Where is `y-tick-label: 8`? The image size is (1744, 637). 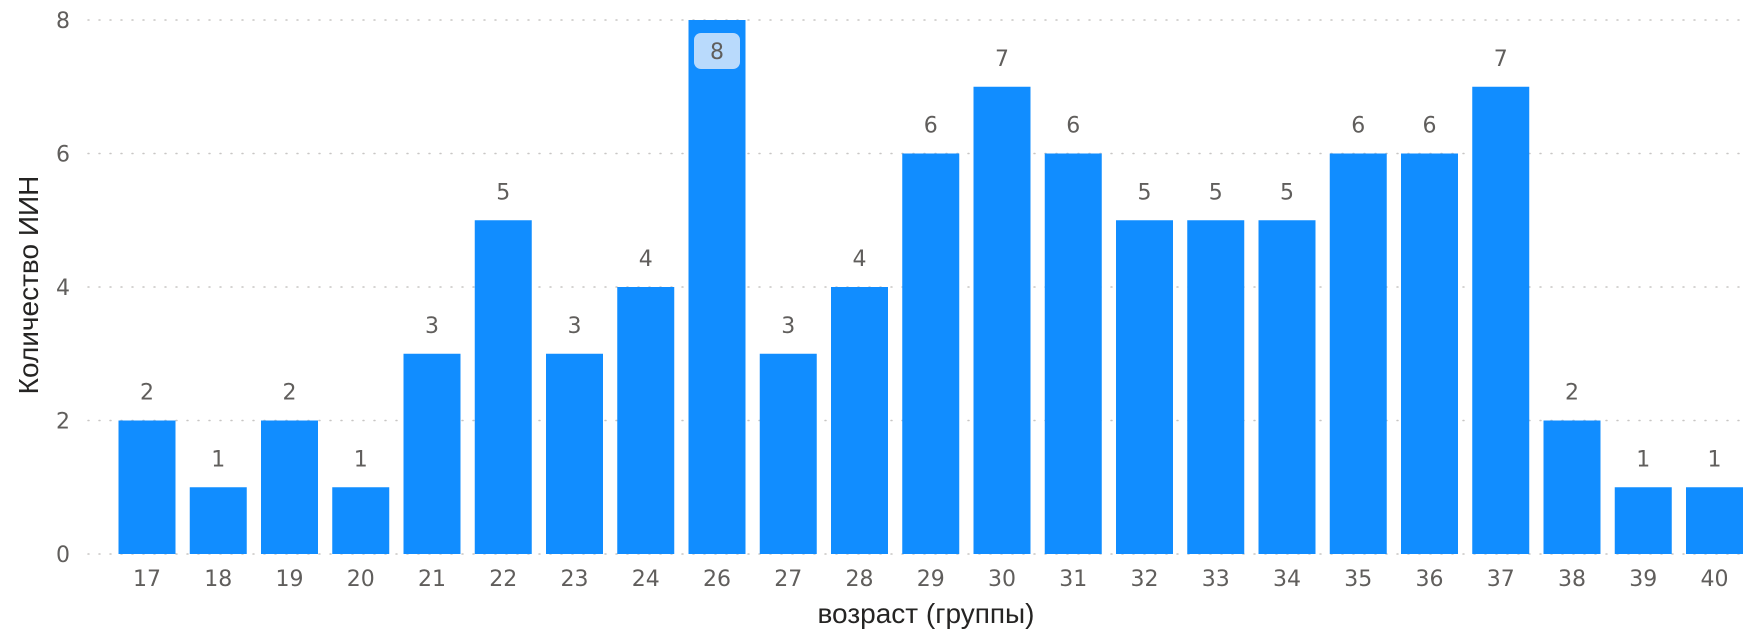
y-tick-label: 8 is located at coordinates (63, 21).